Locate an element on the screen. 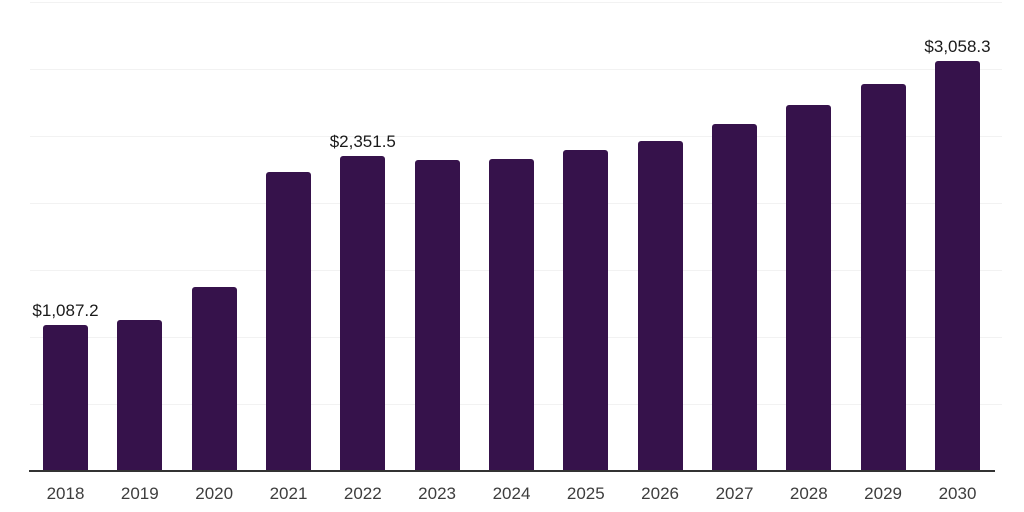  x-tick-2028: 2028 is located at coordinates (808, 493).